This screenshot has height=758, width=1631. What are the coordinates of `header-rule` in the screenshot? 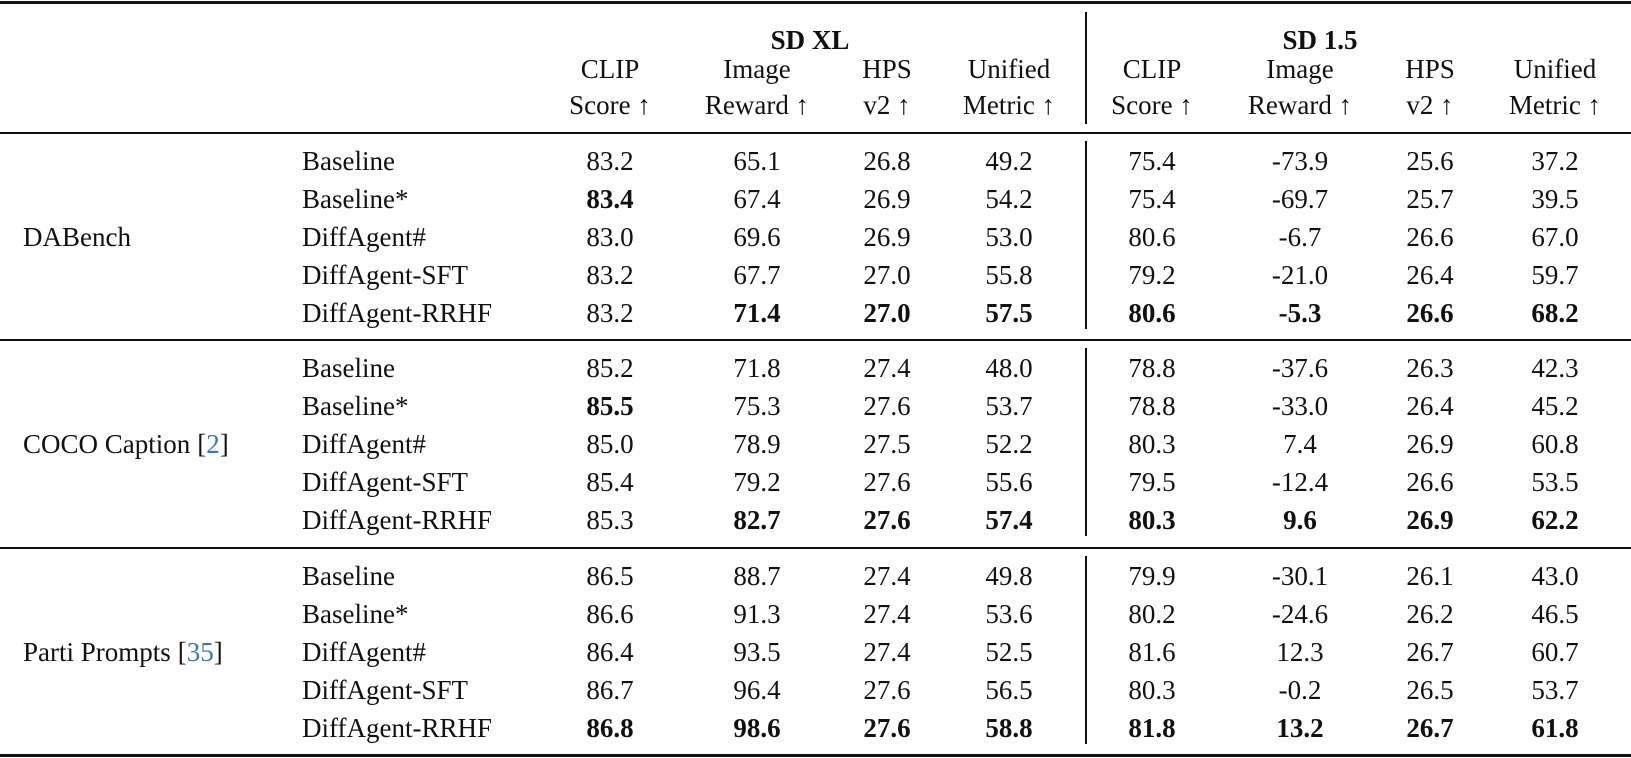 It's located at (815, 133).